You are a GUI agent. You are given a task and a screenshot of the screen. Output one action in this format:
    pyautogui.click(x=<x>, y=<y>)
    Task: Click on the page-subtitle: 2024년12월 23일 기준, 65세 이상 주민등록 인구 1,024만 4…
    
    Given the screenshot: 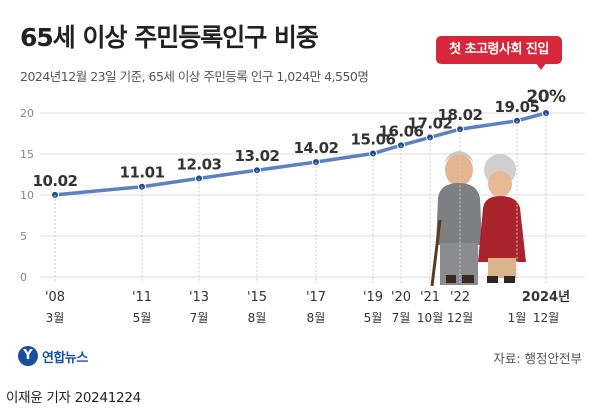 What is the action you would take?
    pyautogui.click(x=194, y=76)
    